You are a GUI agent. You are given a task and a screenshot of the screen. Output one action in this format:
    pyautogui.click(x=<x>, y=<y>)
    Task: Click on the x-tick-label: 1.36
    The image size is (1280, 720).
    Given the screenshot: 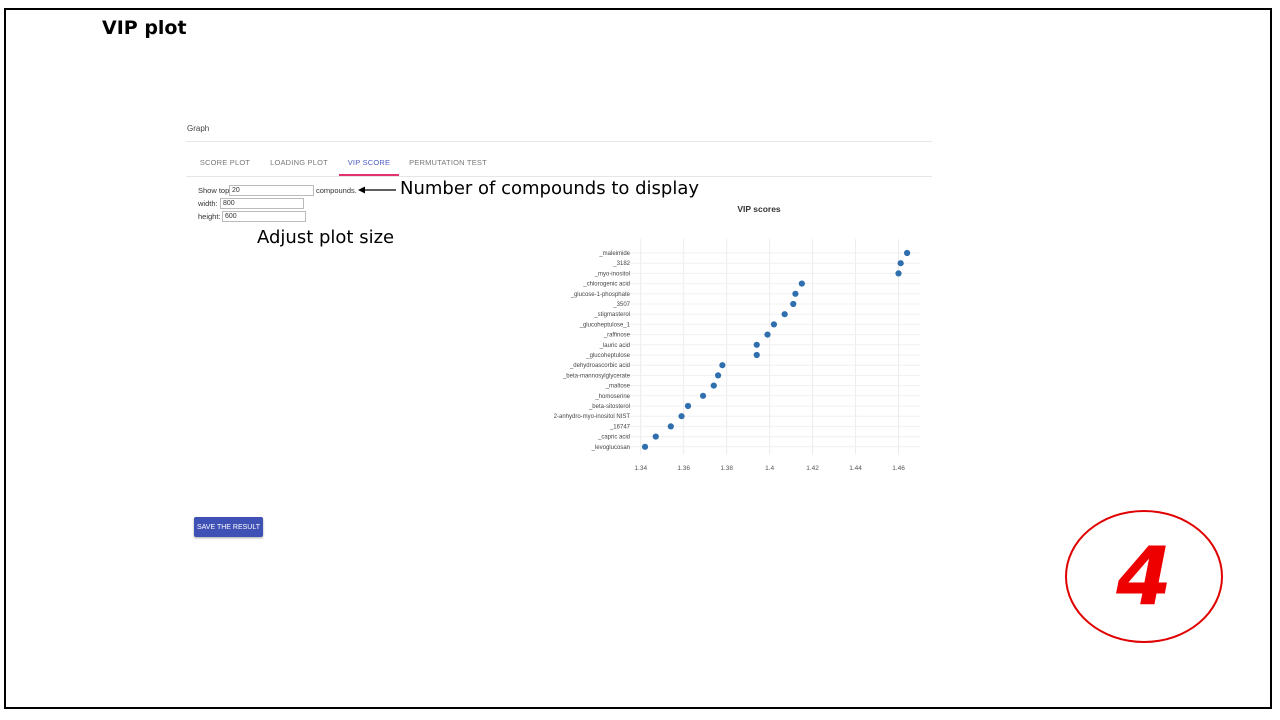 What is the action you would take?
    pyautogui.click(x=683, y=468)
    